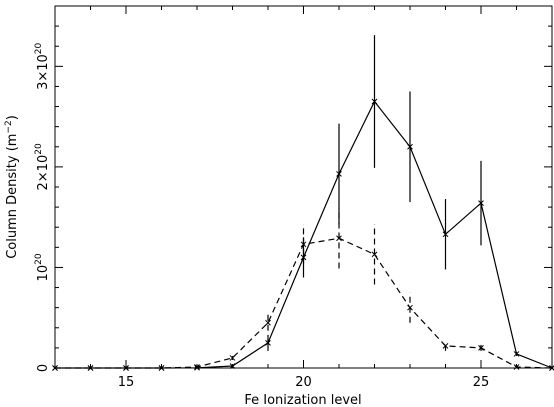 Image resolution: width=554 pixels, height=407 pixels. I want to click on x-tick-labels: 15 20 25, so click(304, 382).